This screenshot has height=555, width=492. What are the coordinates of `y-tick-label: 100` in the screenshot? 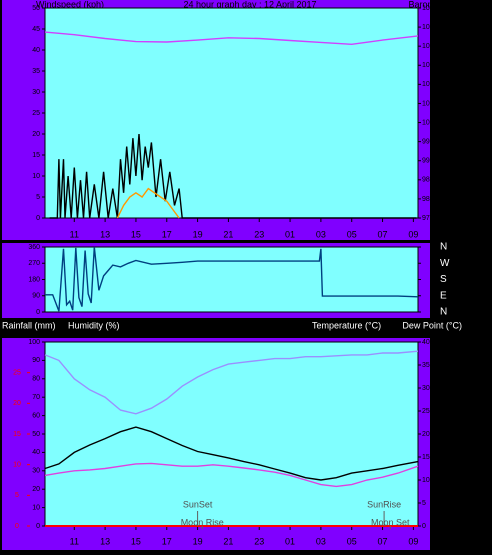 It's located at (34, 342).